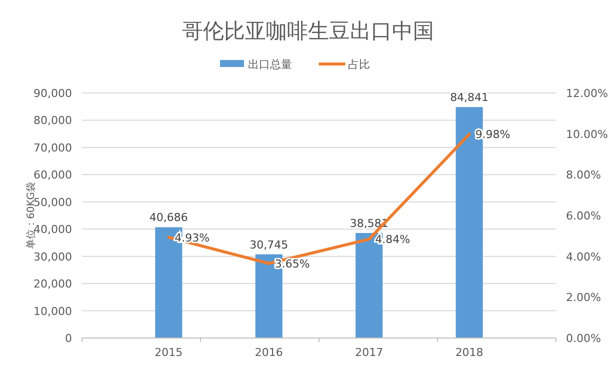 This screenshot has height=369, width=616. What do you see at coordinates (583, 338) in the screenshot?
I see `y2-tick-label: 0.00%` at bounding box center [583, 338].